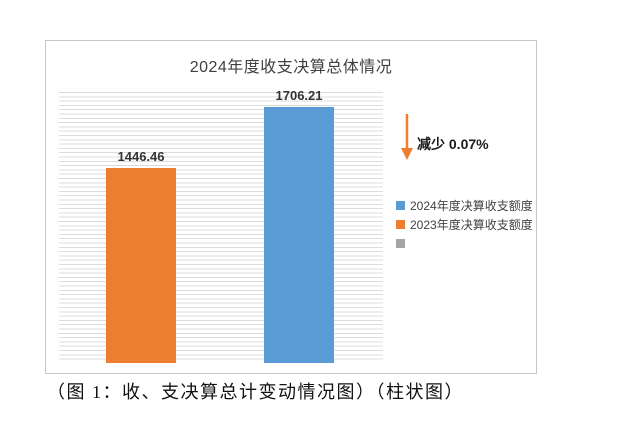 This screenshot has width=640, height=433. I want to click on bar-2023, so click(141, 265).